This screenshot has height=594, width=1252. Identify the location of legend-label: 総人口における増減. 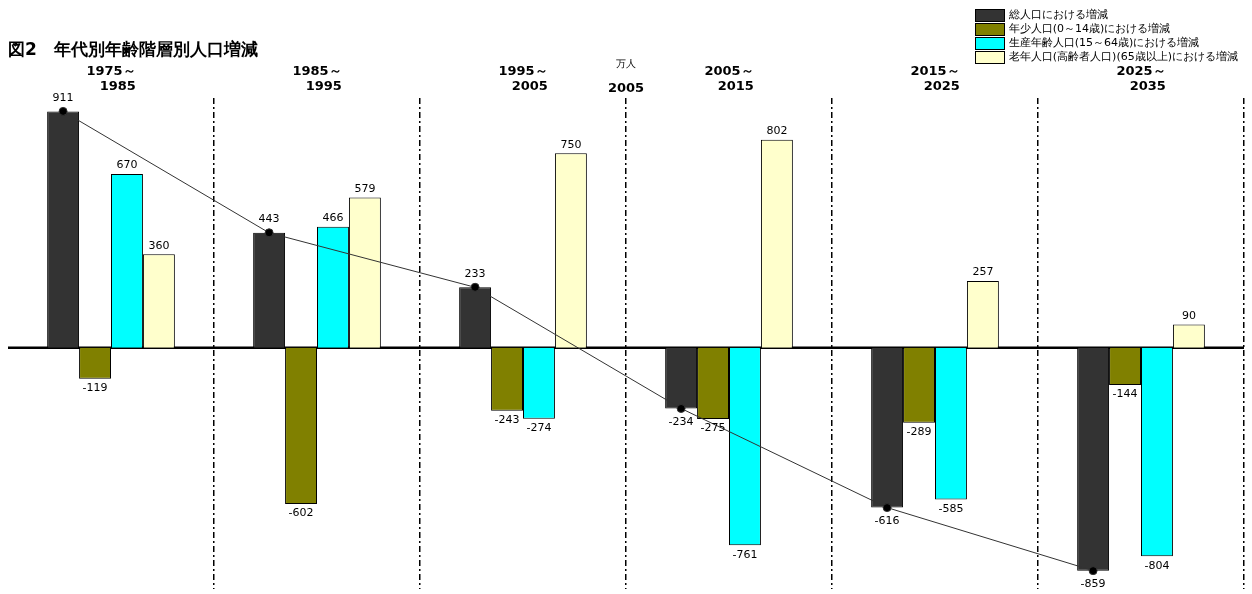
(1058, 15).